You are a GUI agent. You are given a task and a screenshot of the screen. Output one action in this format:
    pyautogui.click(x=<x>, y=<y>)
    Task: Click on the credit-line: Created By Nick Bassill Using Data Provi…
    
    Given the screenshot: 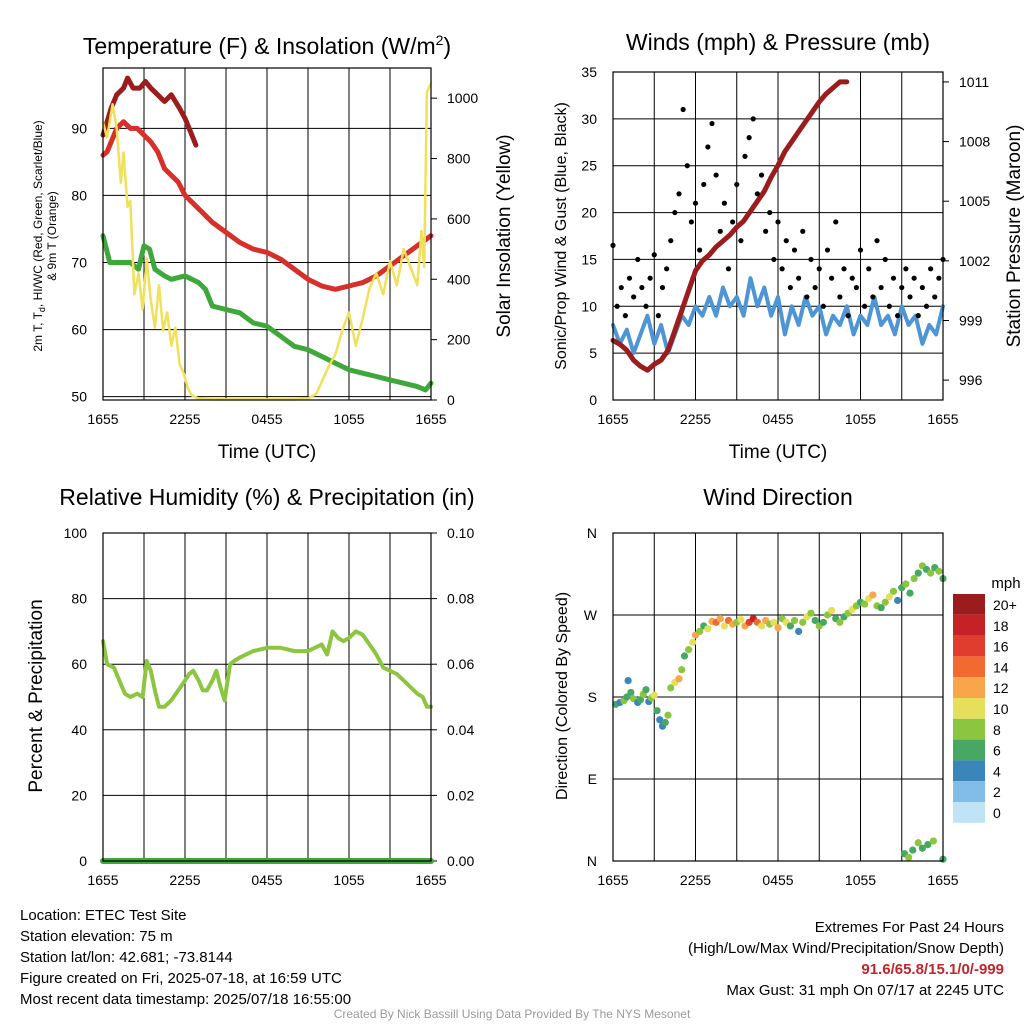 What is the action you would take?
    pyautogui.click(x=512, y=1014)
    